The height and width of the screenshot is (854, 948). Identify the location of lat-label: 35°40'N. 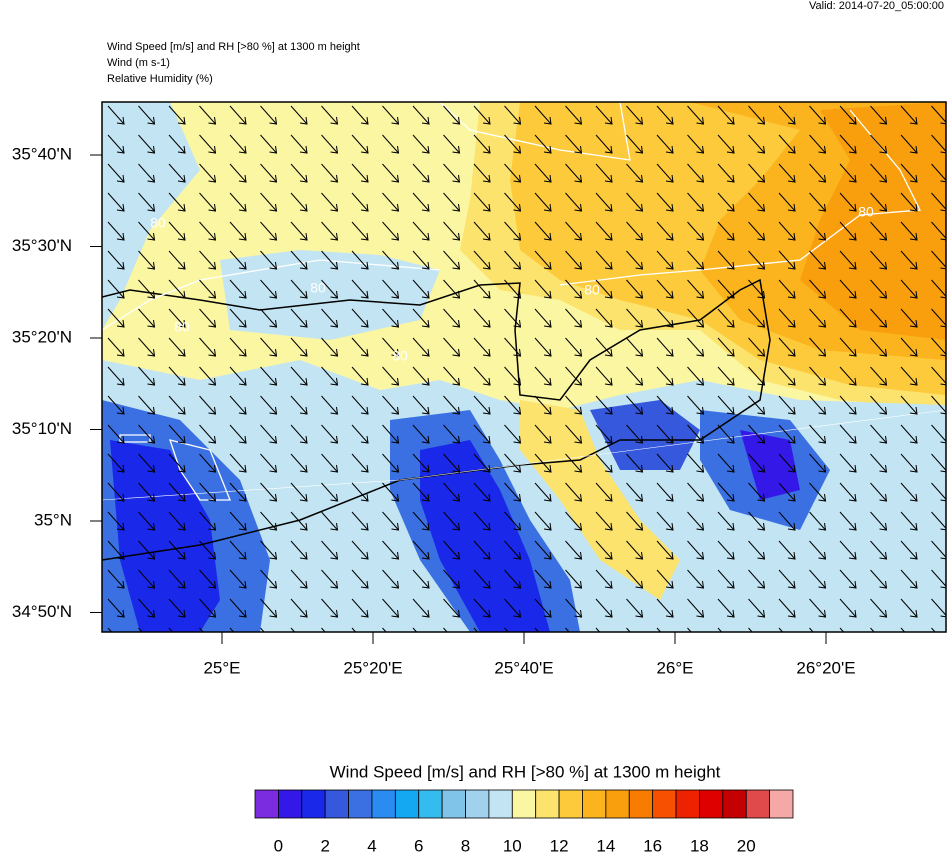
(42, 153).